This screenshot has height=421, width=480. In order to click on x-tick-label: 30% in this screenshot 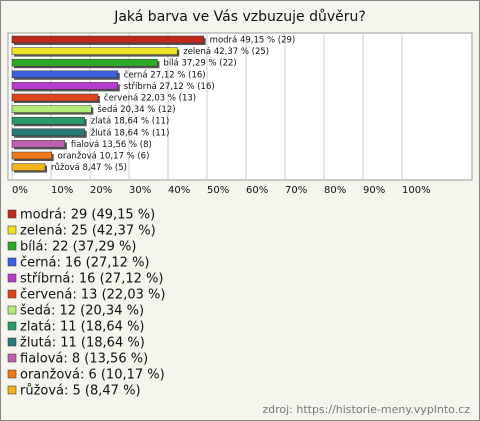, I will do `click(140, 190)`.